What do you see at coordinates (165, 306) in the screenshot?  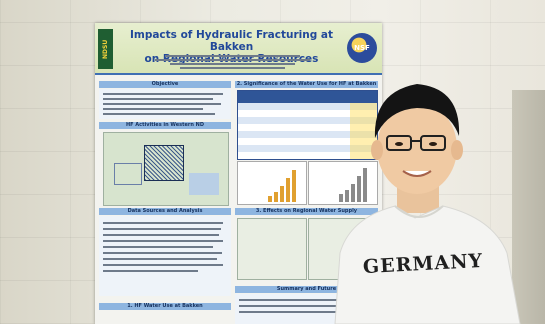 I see `water-use-header: 1. HF Water Use at Bakken` at bounding box center [165, 306].